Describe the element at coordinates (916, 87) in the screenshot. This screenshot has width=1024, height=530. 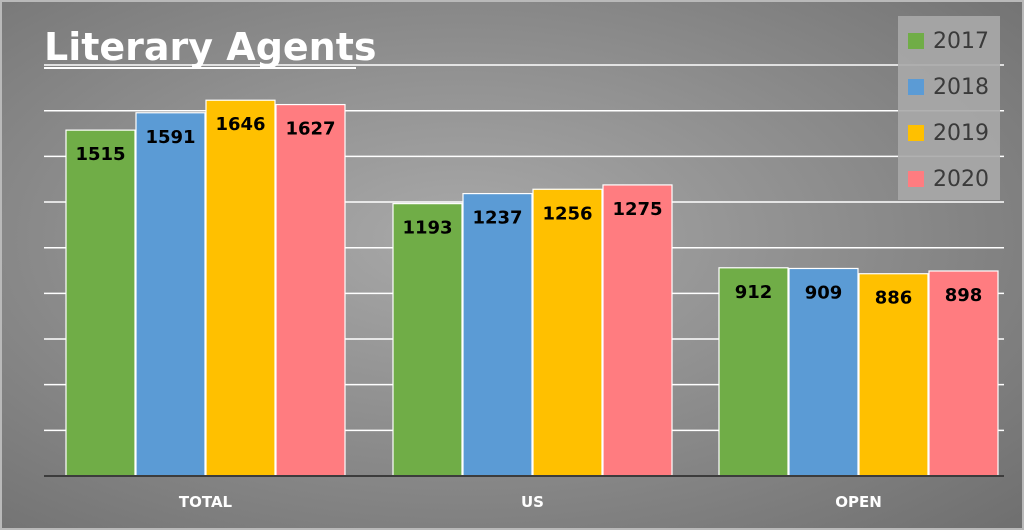
I see `legend-swatch-2018` at that location.